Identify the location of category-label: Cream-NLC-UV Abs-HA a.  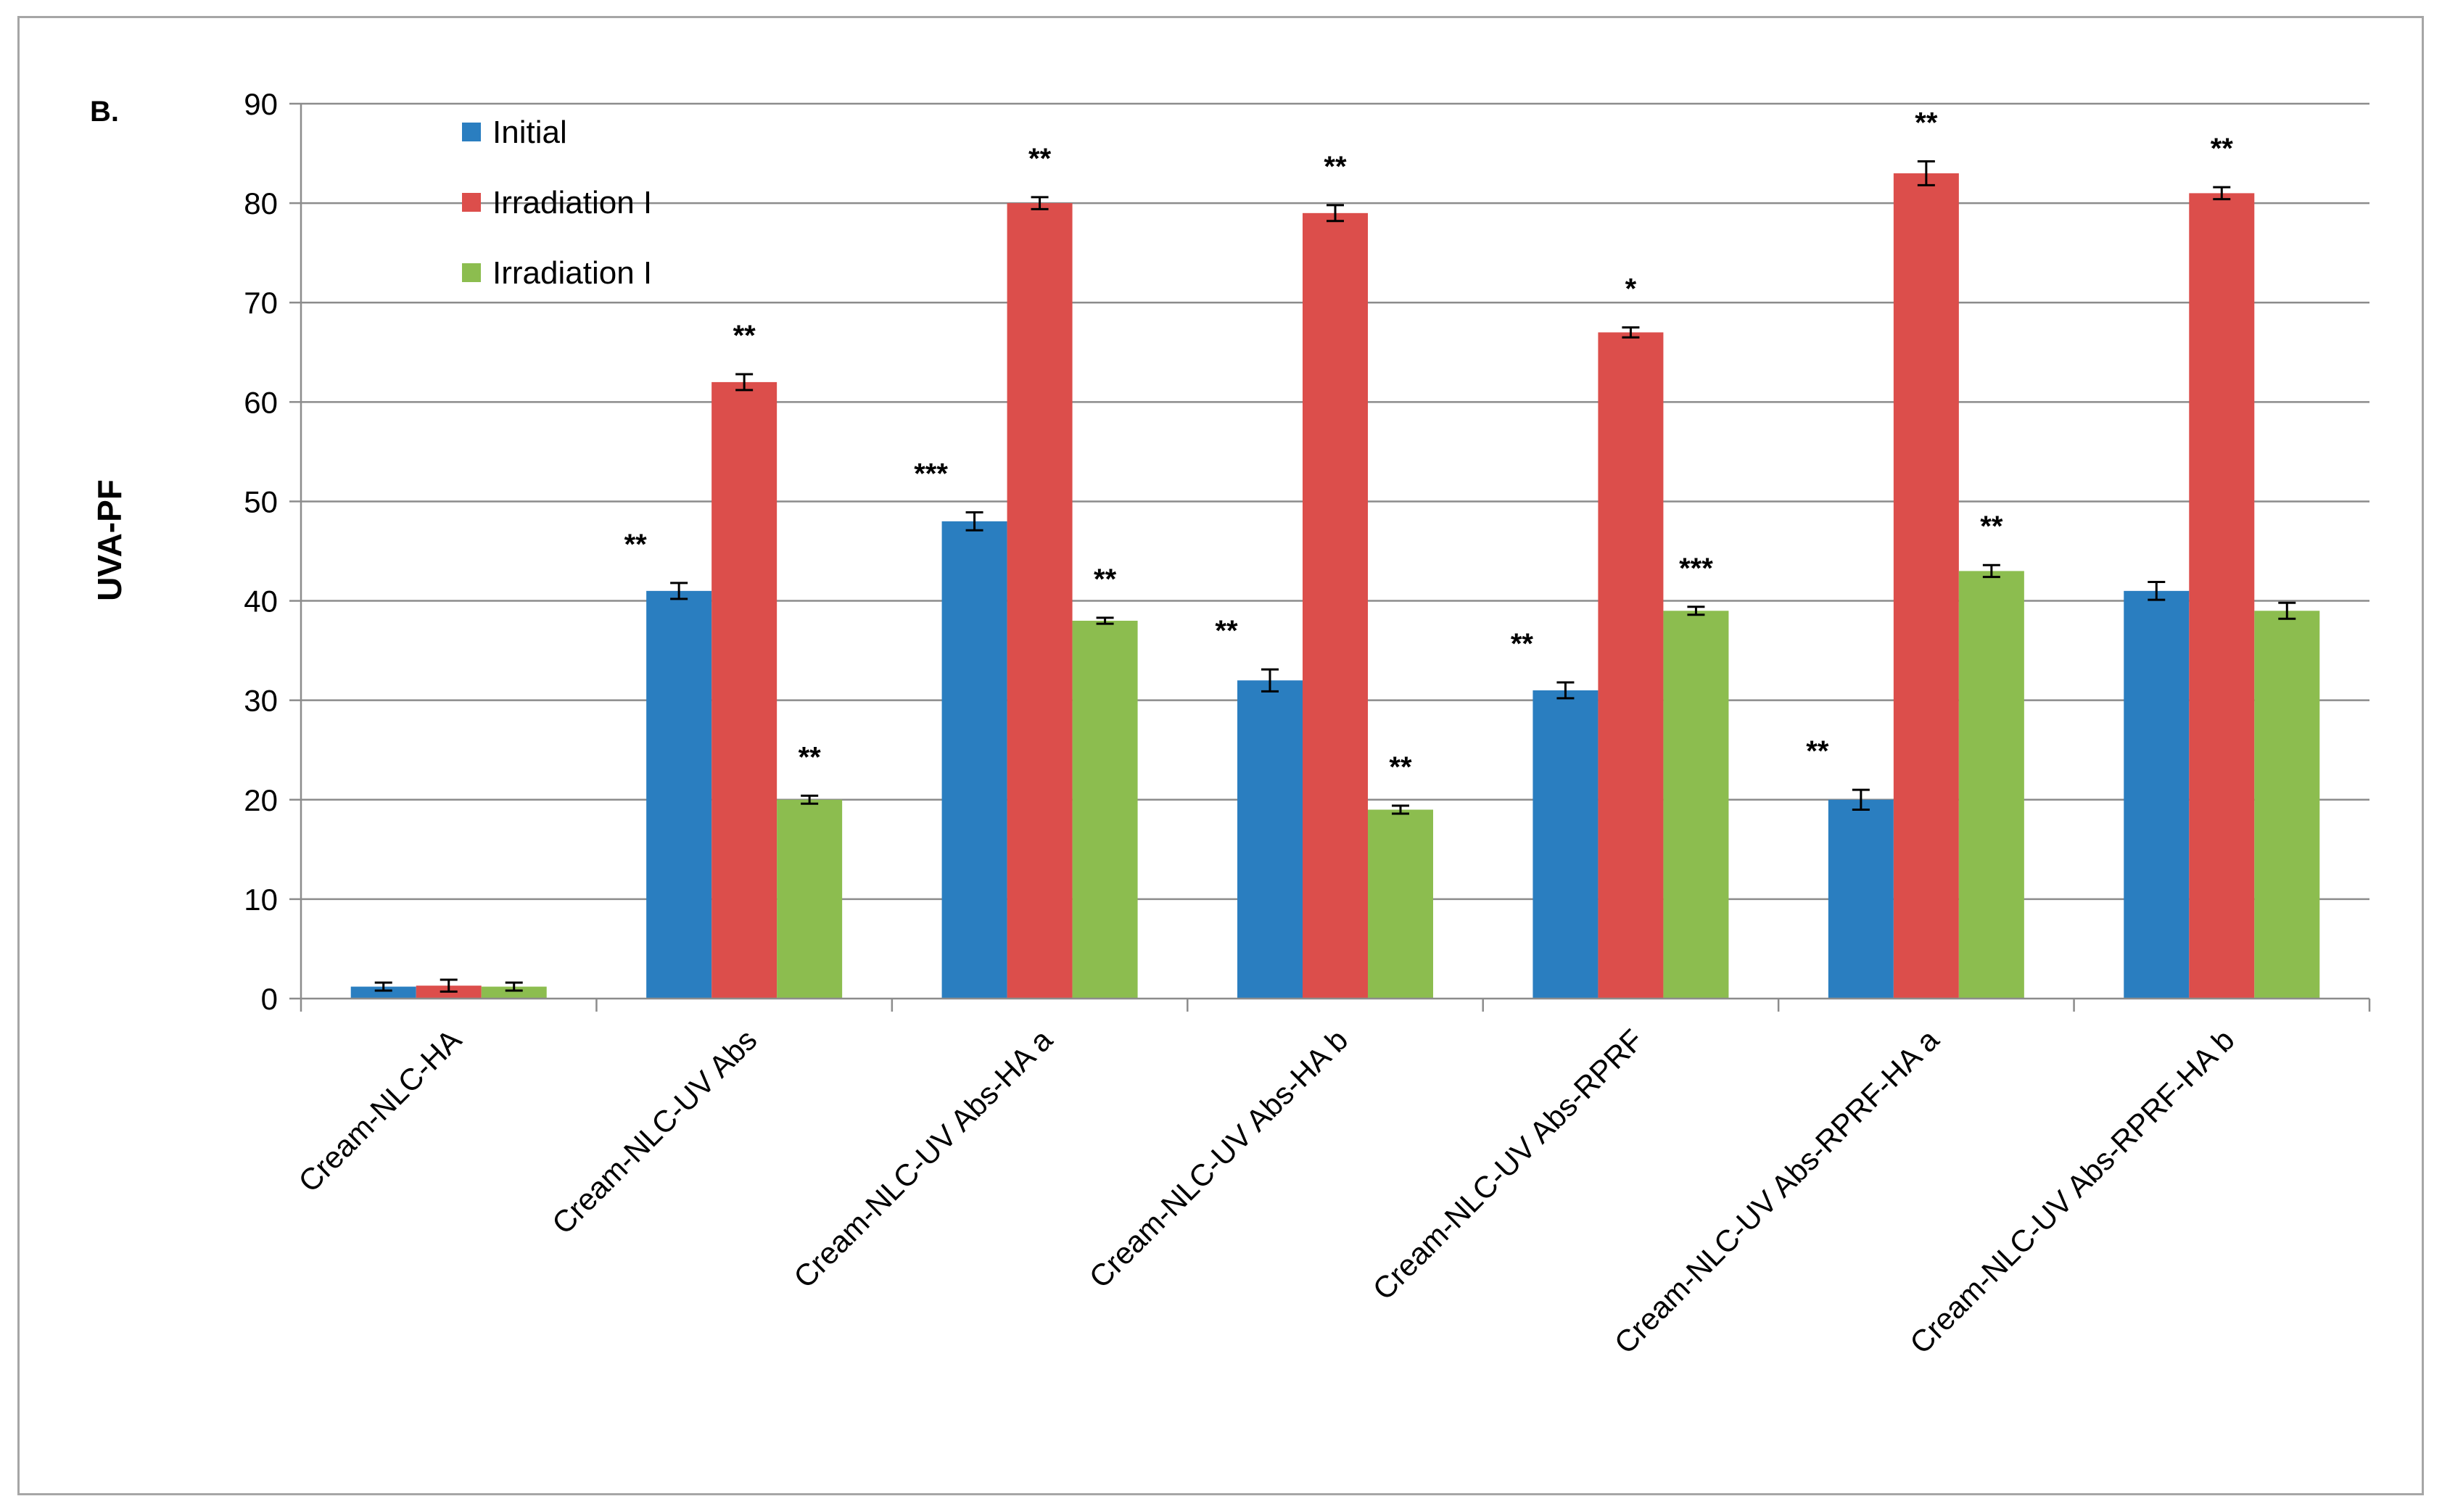
(923, 1158).